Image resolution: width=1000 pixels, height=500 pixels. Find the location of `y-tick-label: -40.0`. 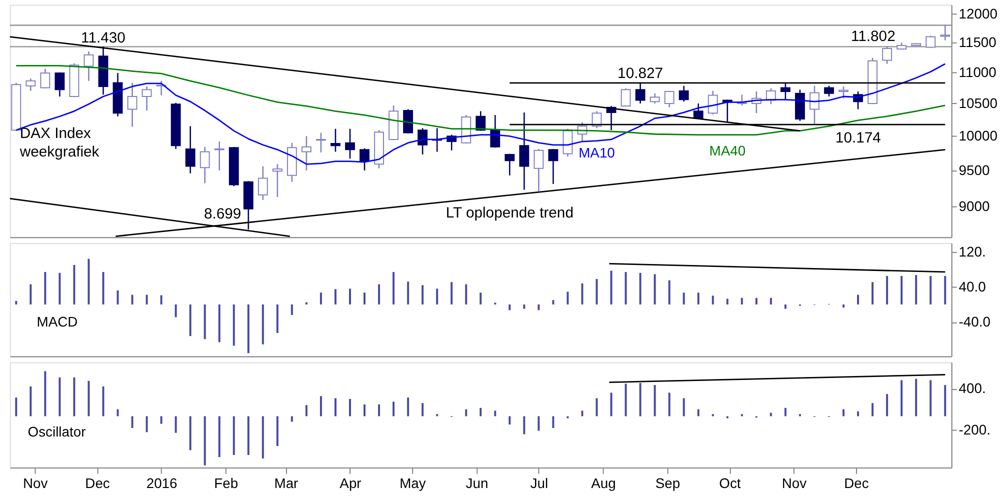

y-tick-label: -40.0 is located at coordinates (974, 321).